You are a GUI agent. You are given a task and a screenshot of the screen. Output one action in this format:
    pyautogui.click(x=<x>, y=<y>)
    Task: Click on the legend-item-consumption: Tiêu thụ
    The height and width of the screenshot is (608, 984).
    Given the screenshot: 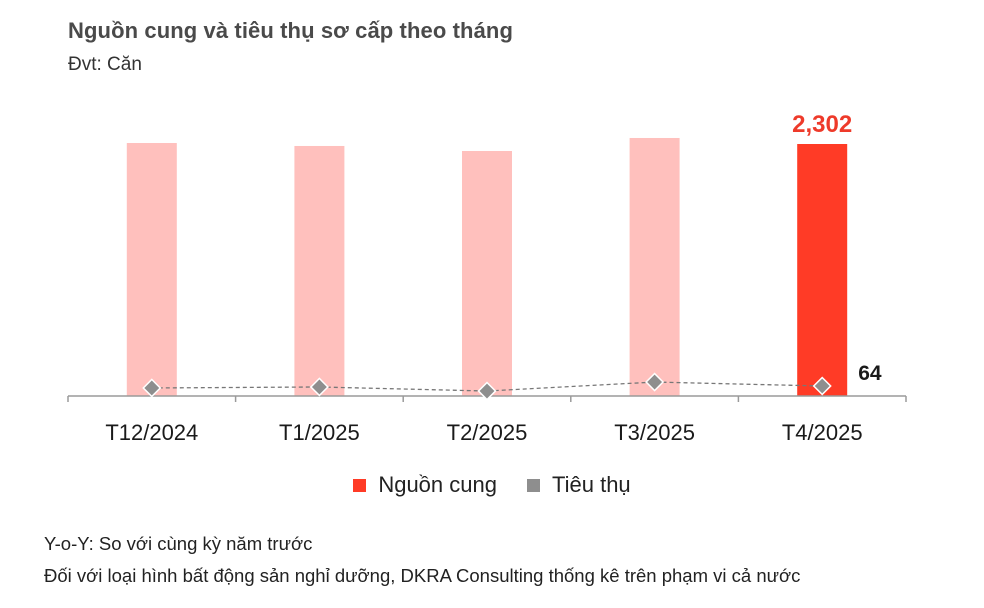 What is the action you would take?
    pyautogui.click(x=578, y=485)
    